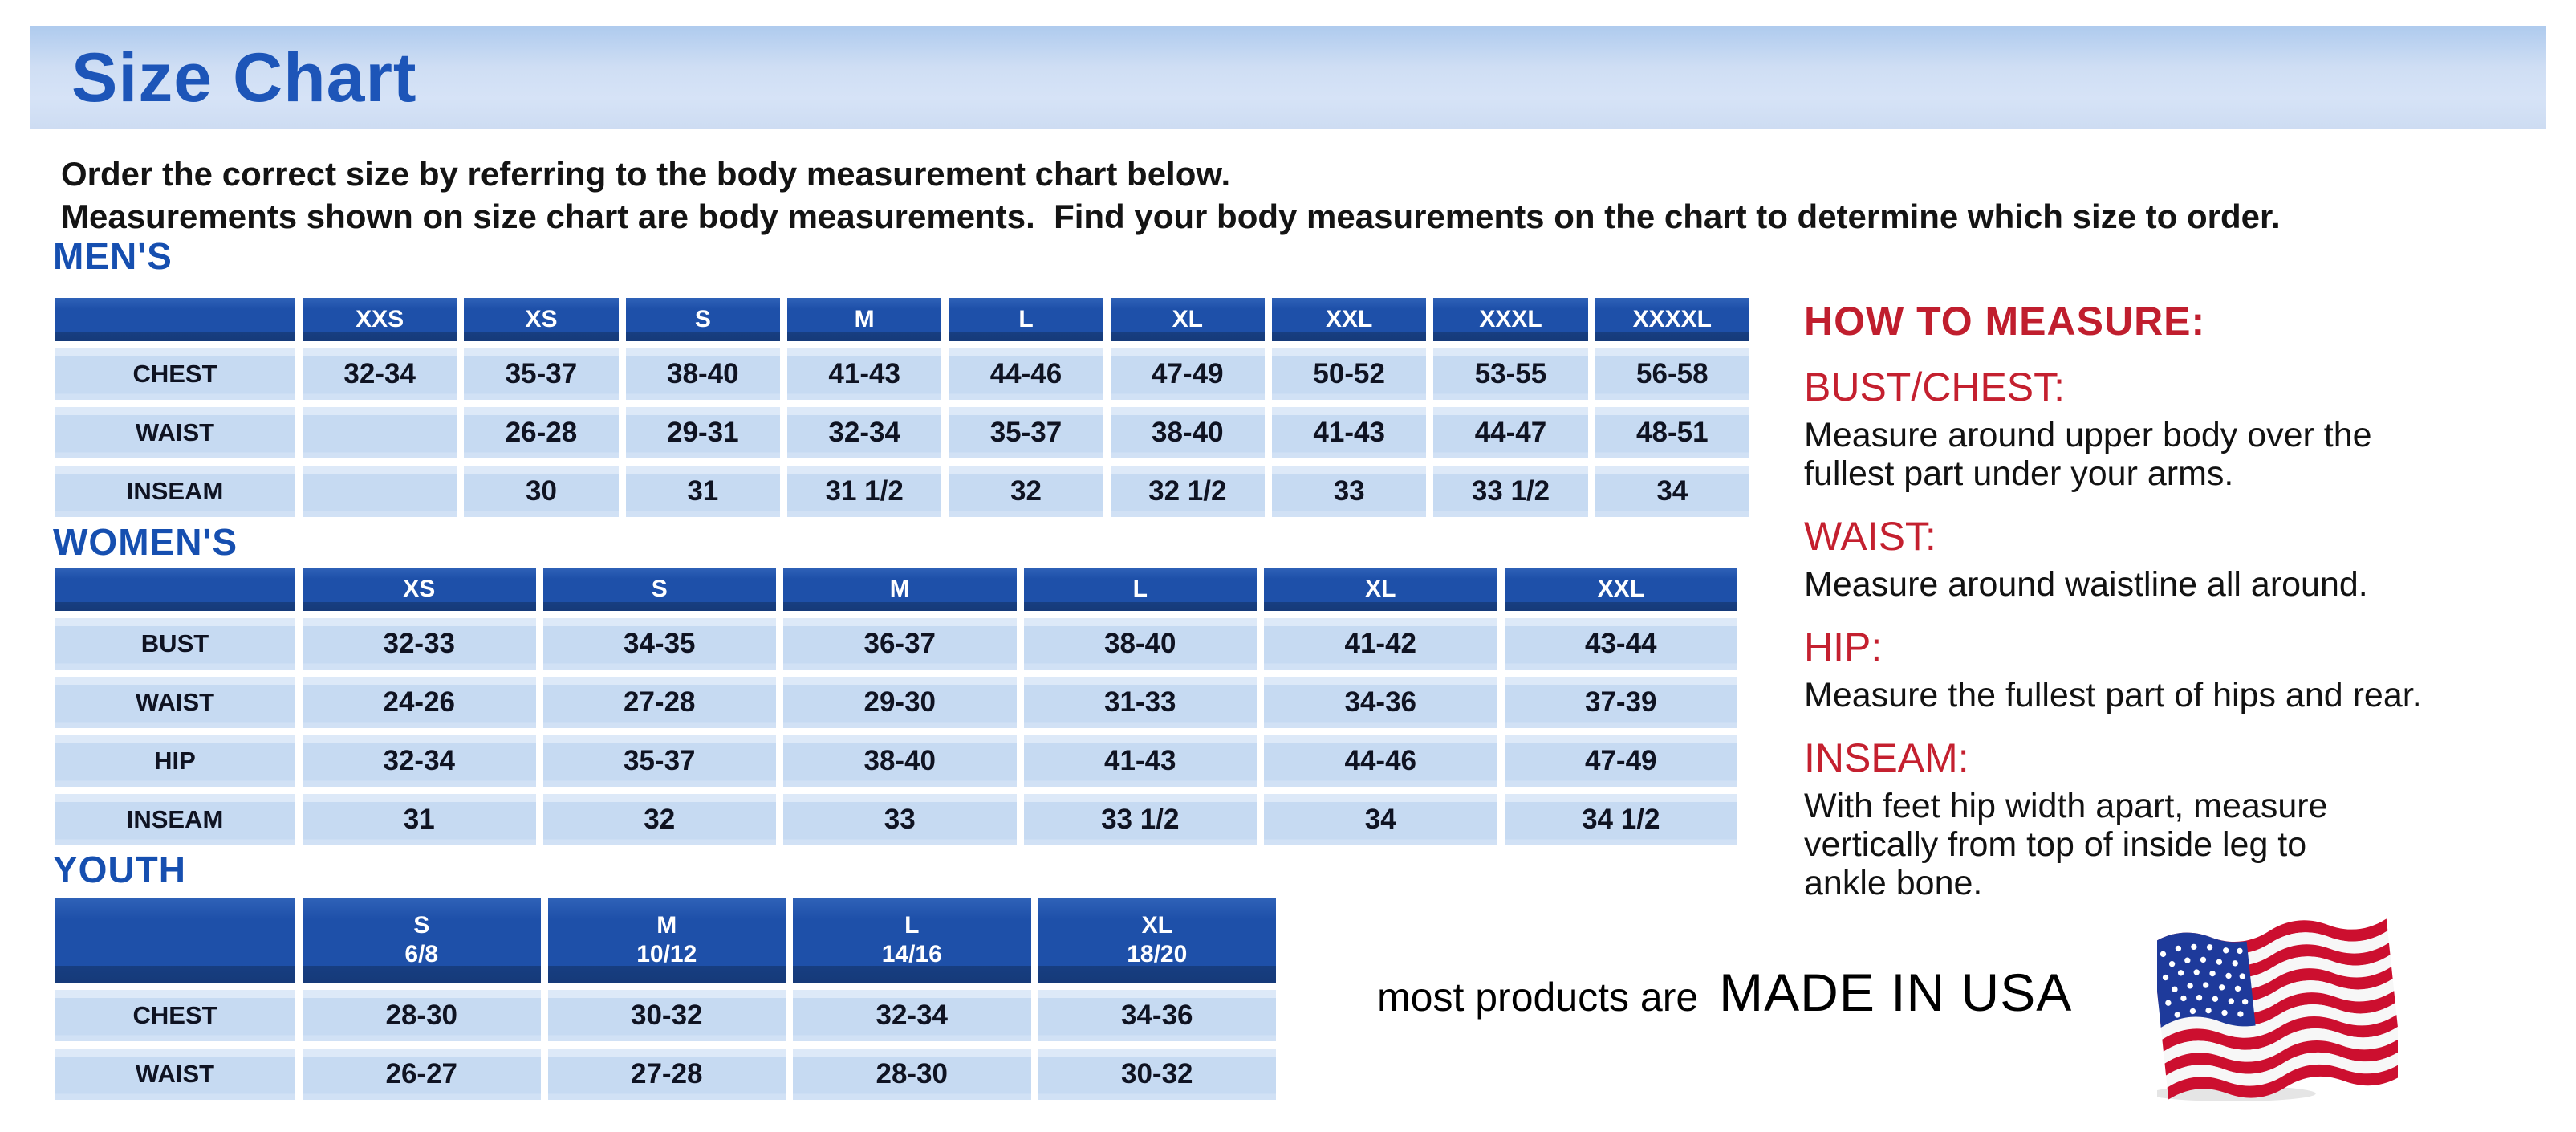 The image size is (2576, 1132). I want to click on size-value-cell: 33, so click(900, 820).